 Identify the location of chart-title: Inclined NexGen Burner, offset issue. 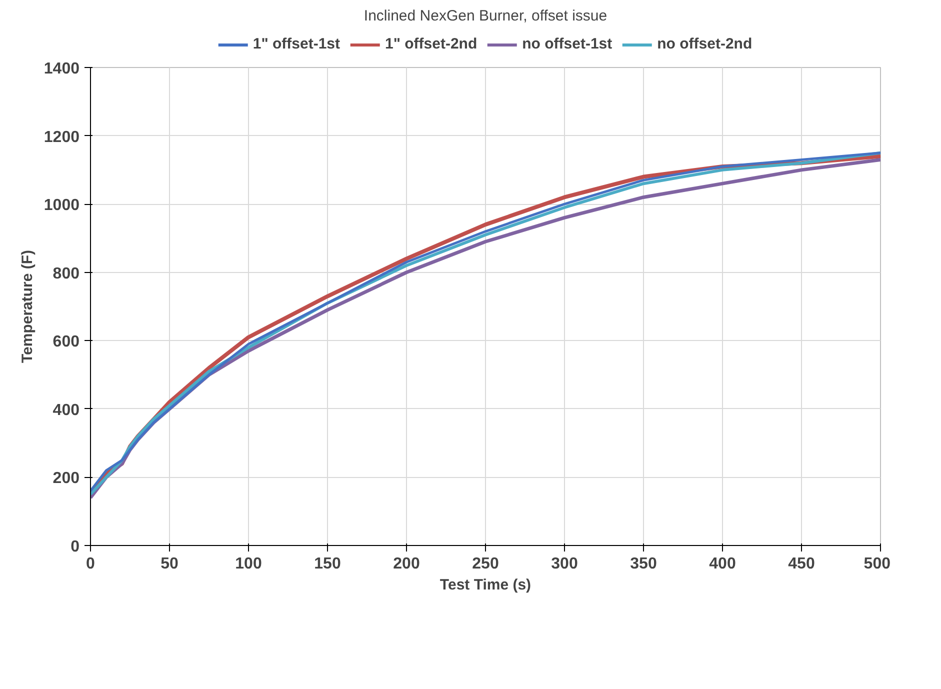
(486, 16).